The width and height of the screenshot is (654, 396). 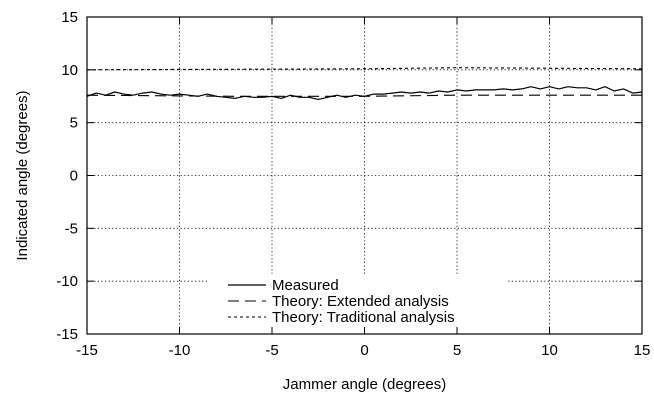 What do you see at coordinates (642, 350) in the screenshot?
I see `x-tick-label: 15` at bounding box center [642, 350].